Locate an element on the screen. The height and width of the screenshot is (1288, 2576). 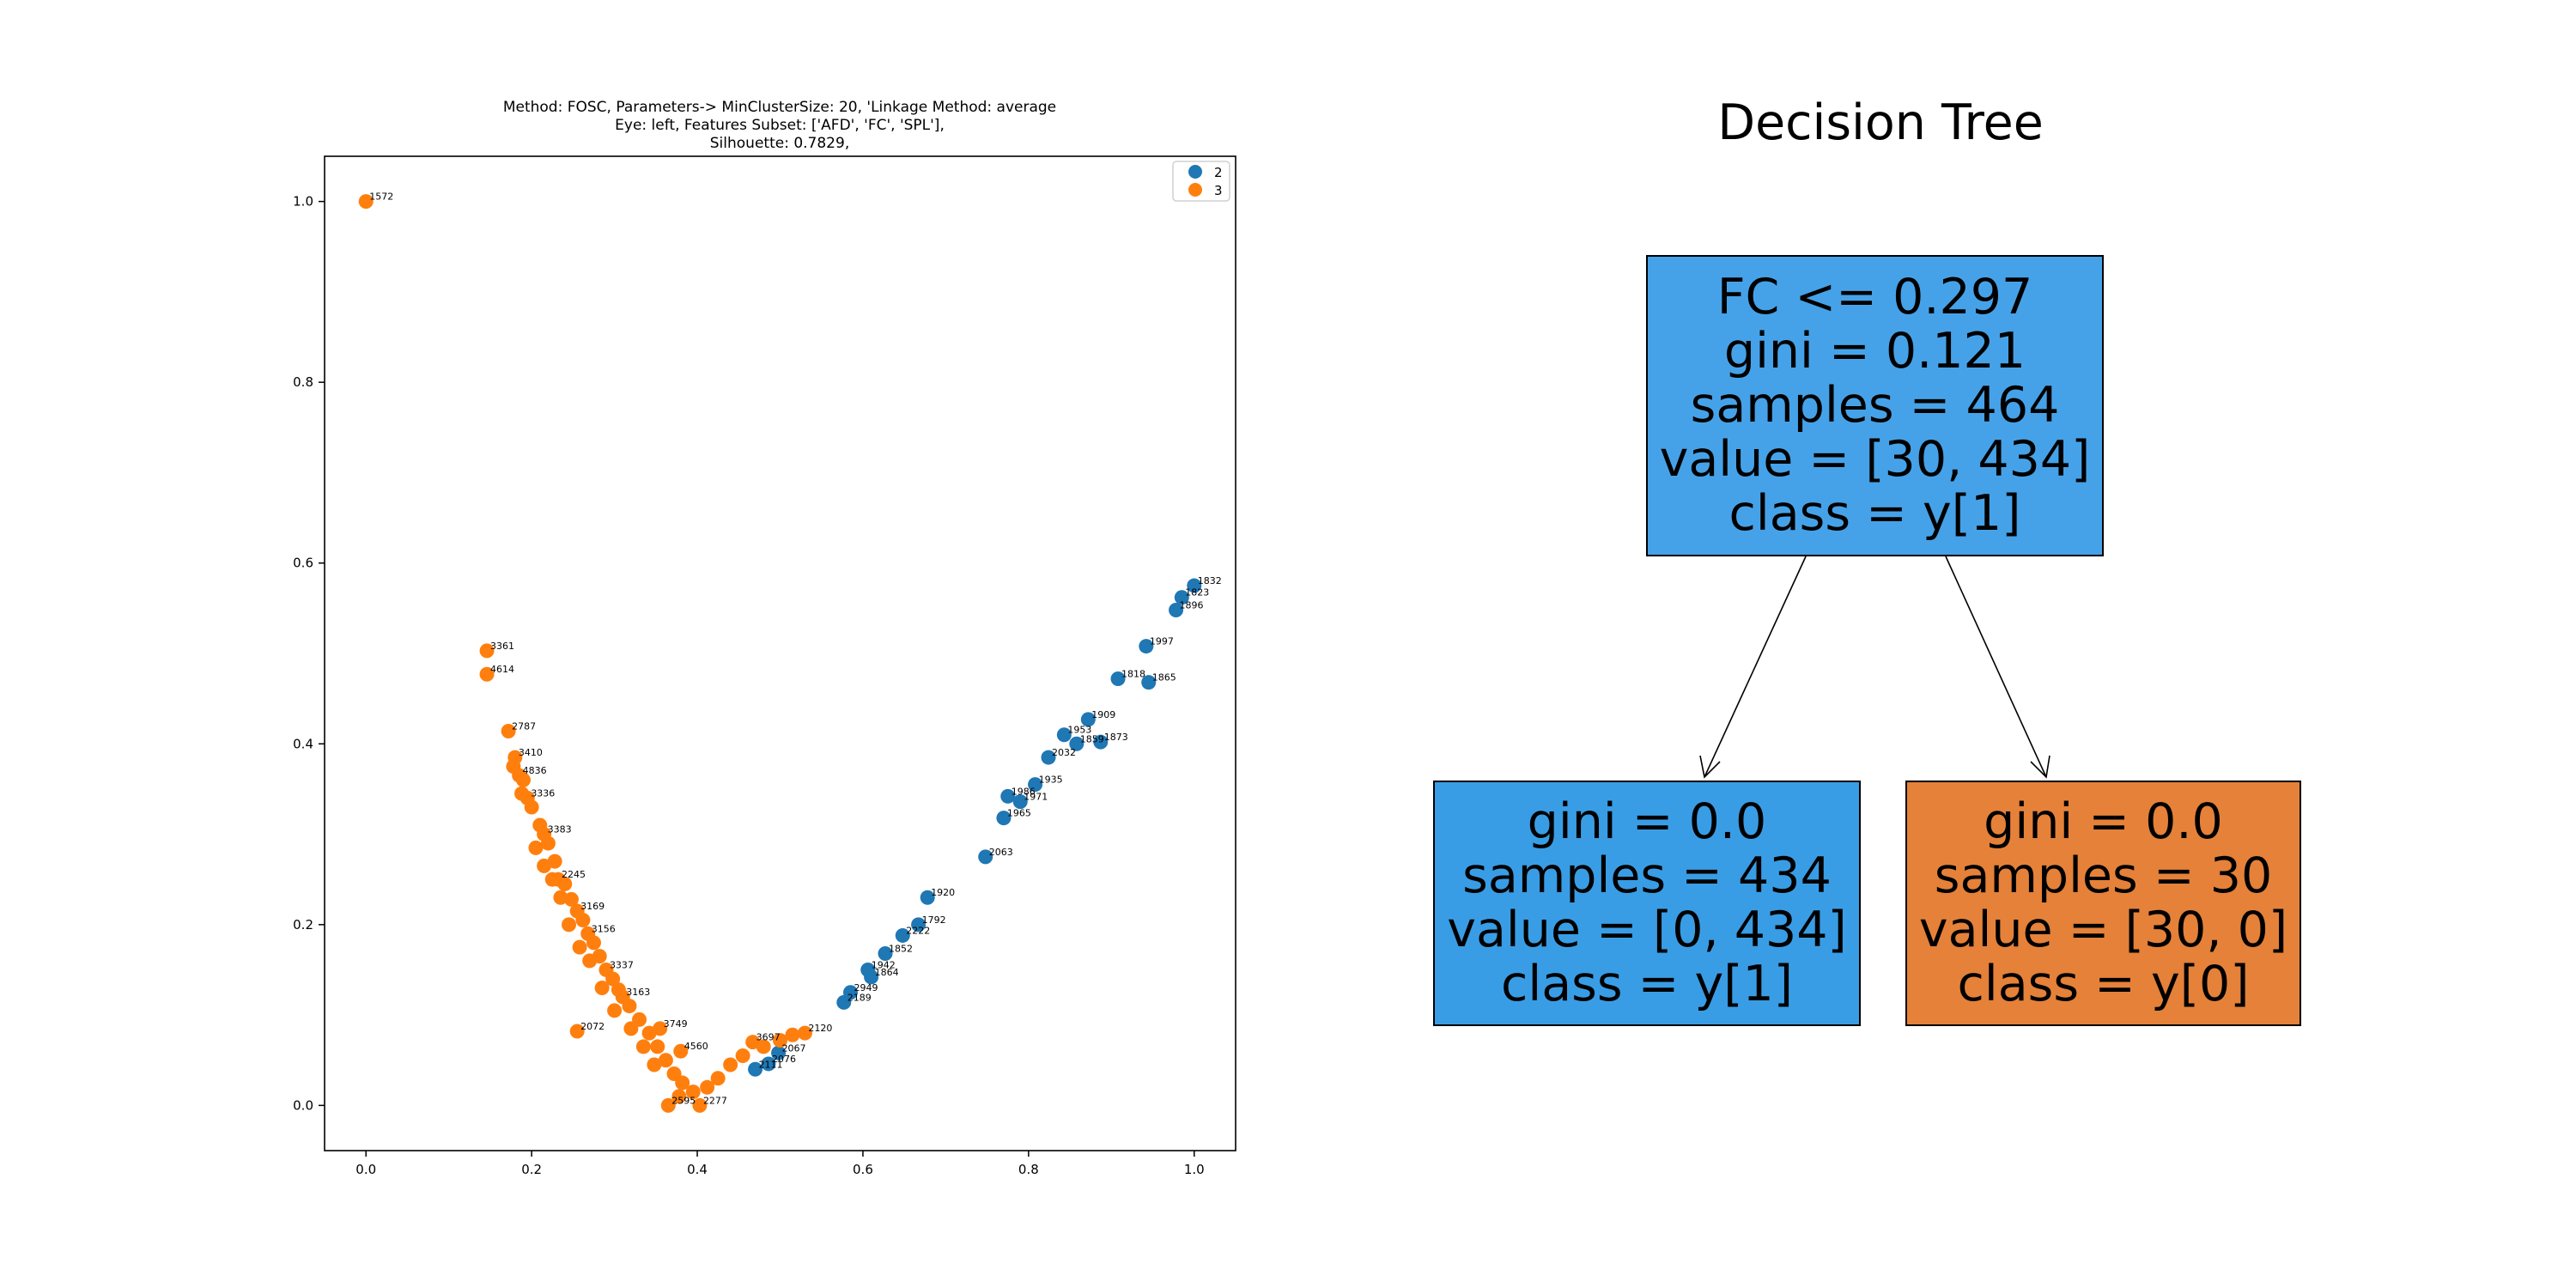
point-label: 3697 is located at coordinates (768, 1038).